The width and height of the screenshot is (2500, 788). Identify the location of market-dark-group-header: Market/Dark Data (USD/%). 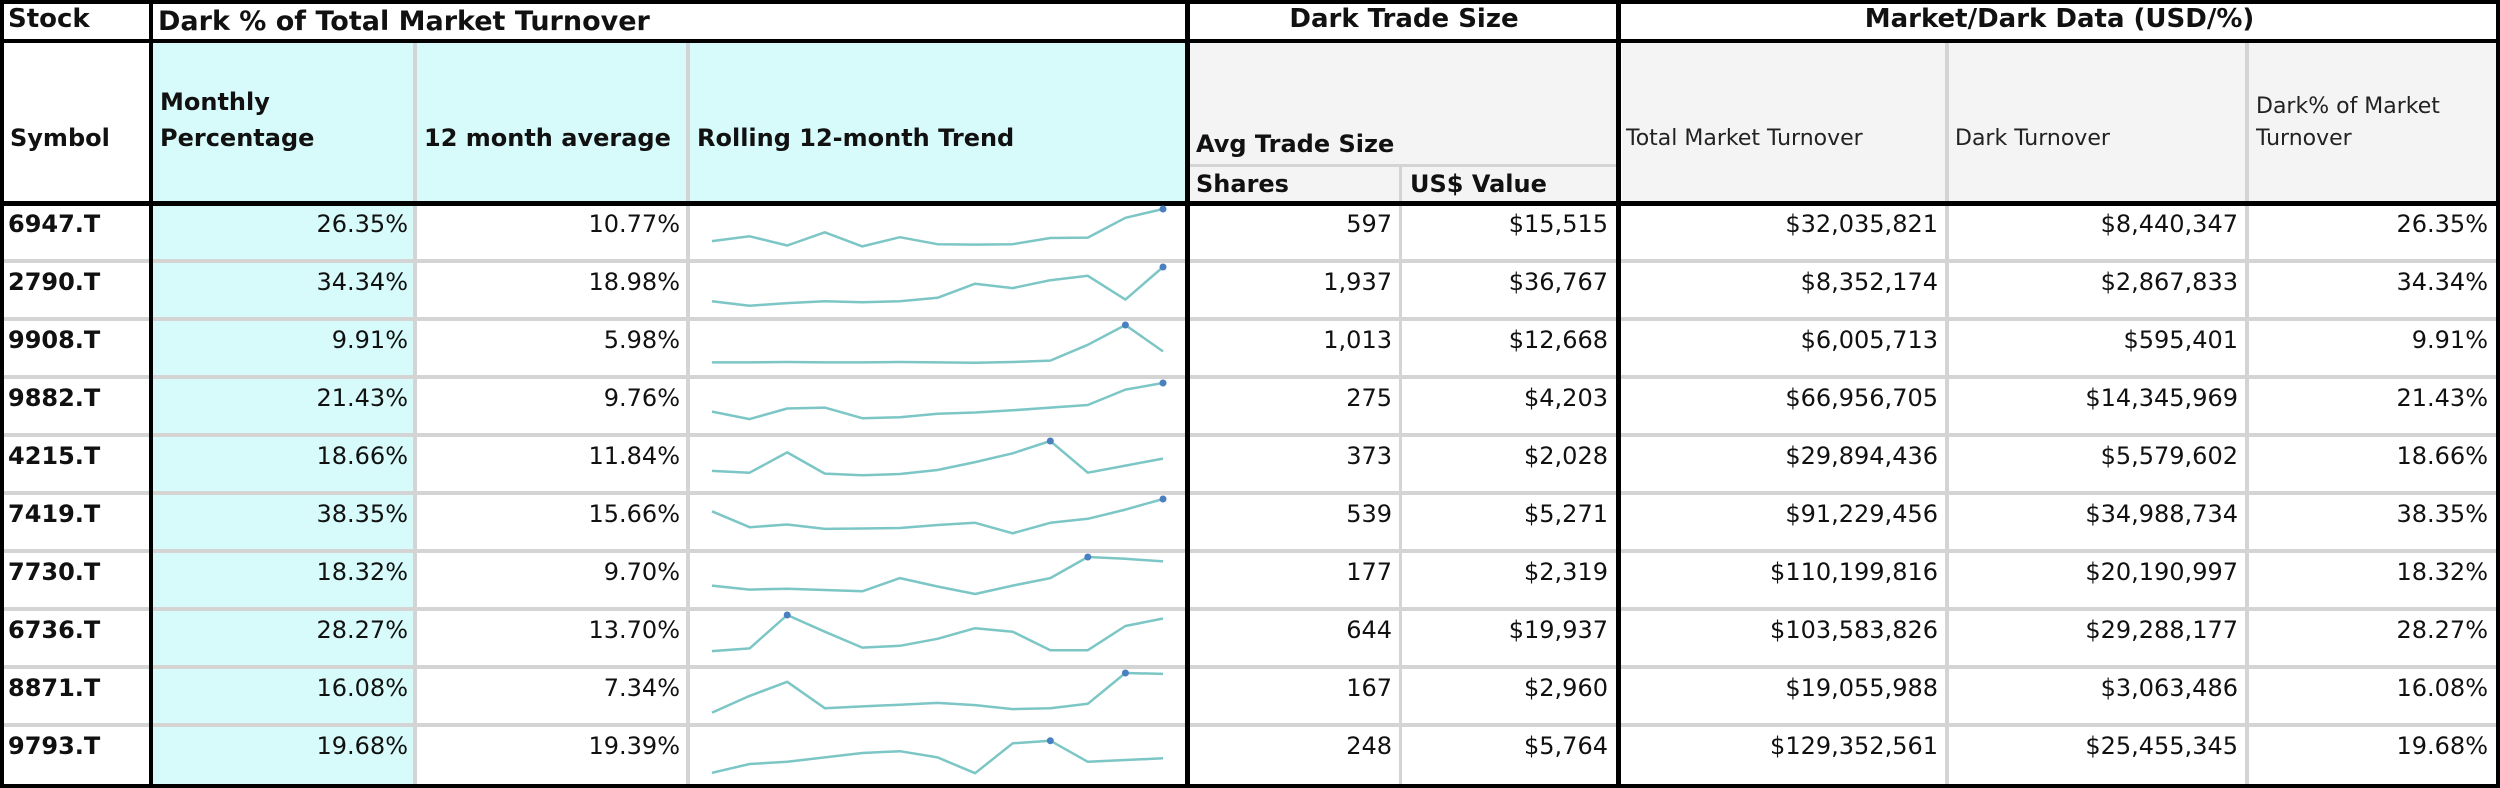
(2059, 19).